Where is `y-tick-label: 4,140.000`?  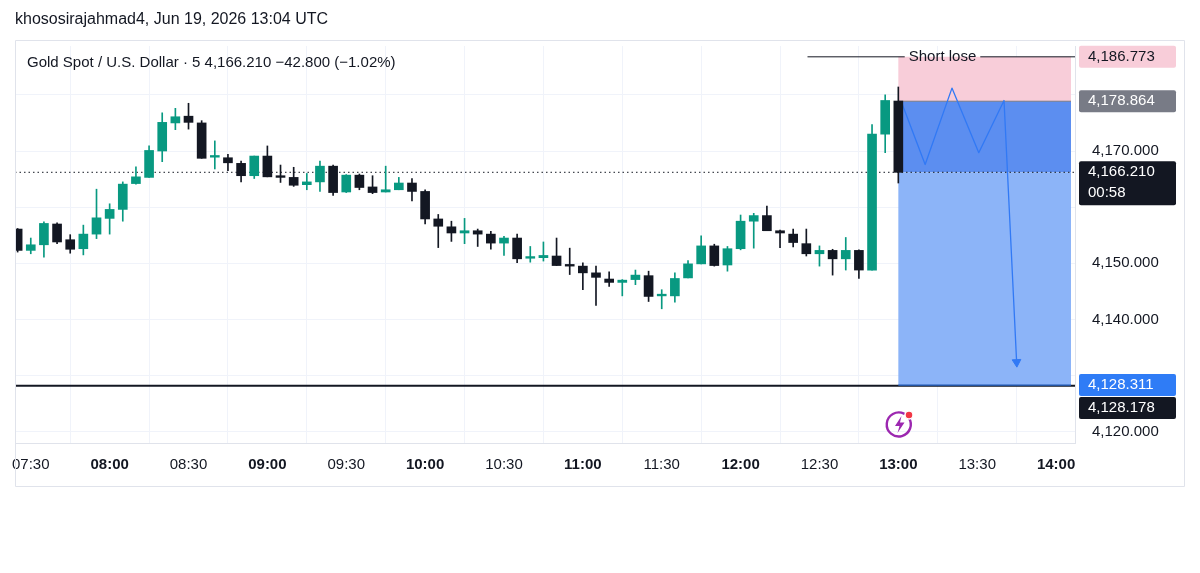 y-tick-label: 4,140.000 is located at coordinates (1125, 318).